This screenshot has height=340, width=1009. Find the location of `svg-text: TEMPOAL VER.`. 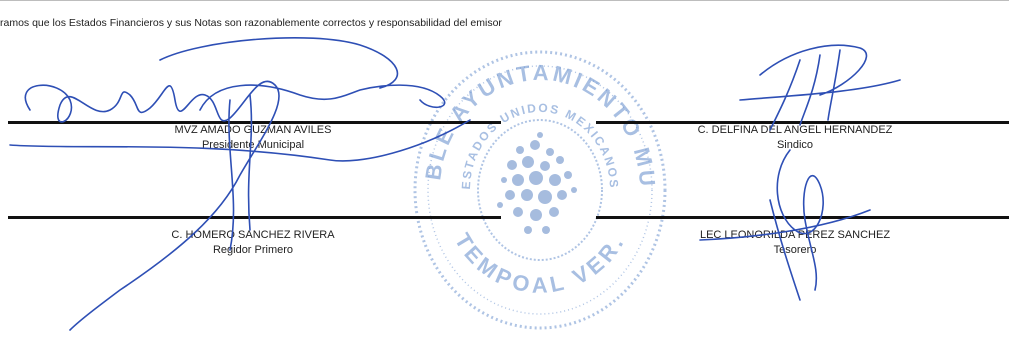

svg-text: TEMPOAL VER. is located at coordinates (540, 263).